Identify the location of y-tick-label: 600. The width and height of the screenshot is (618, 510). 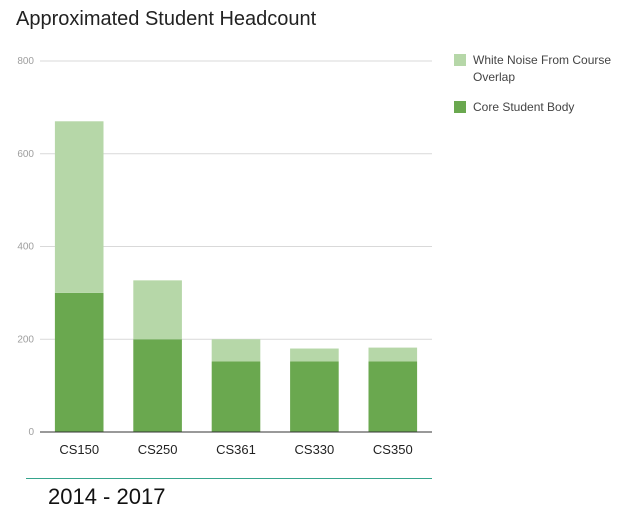
(25, 154).